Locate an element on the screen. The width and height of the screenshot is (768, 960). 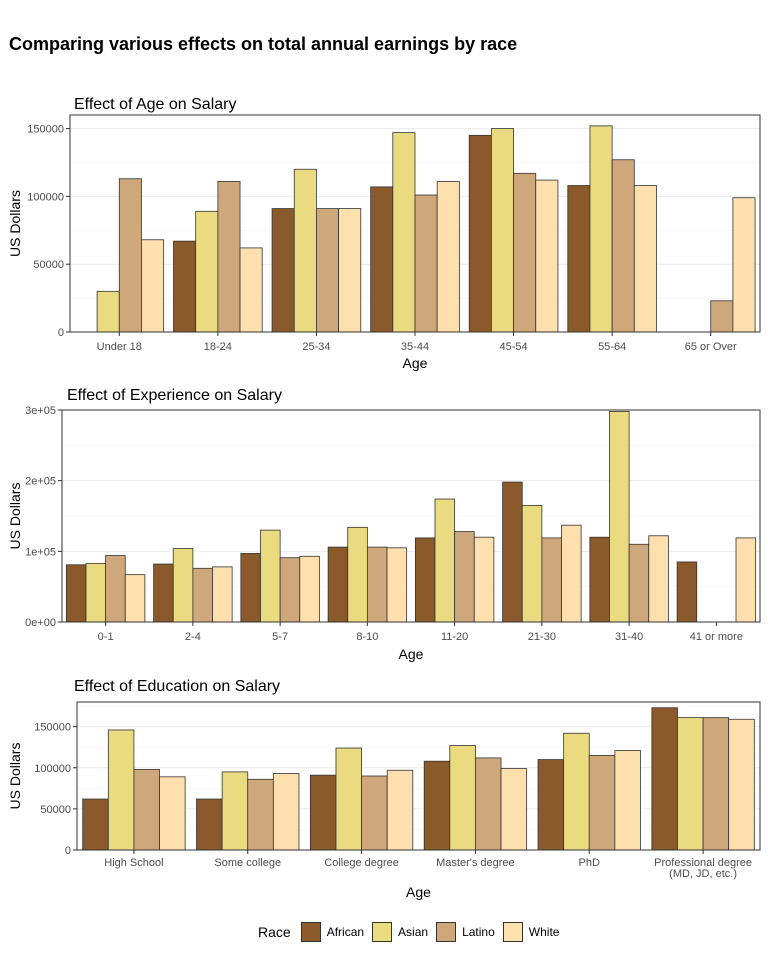
chart-1-xtick-label: 65 or Over is located at coordinates (711, 347).